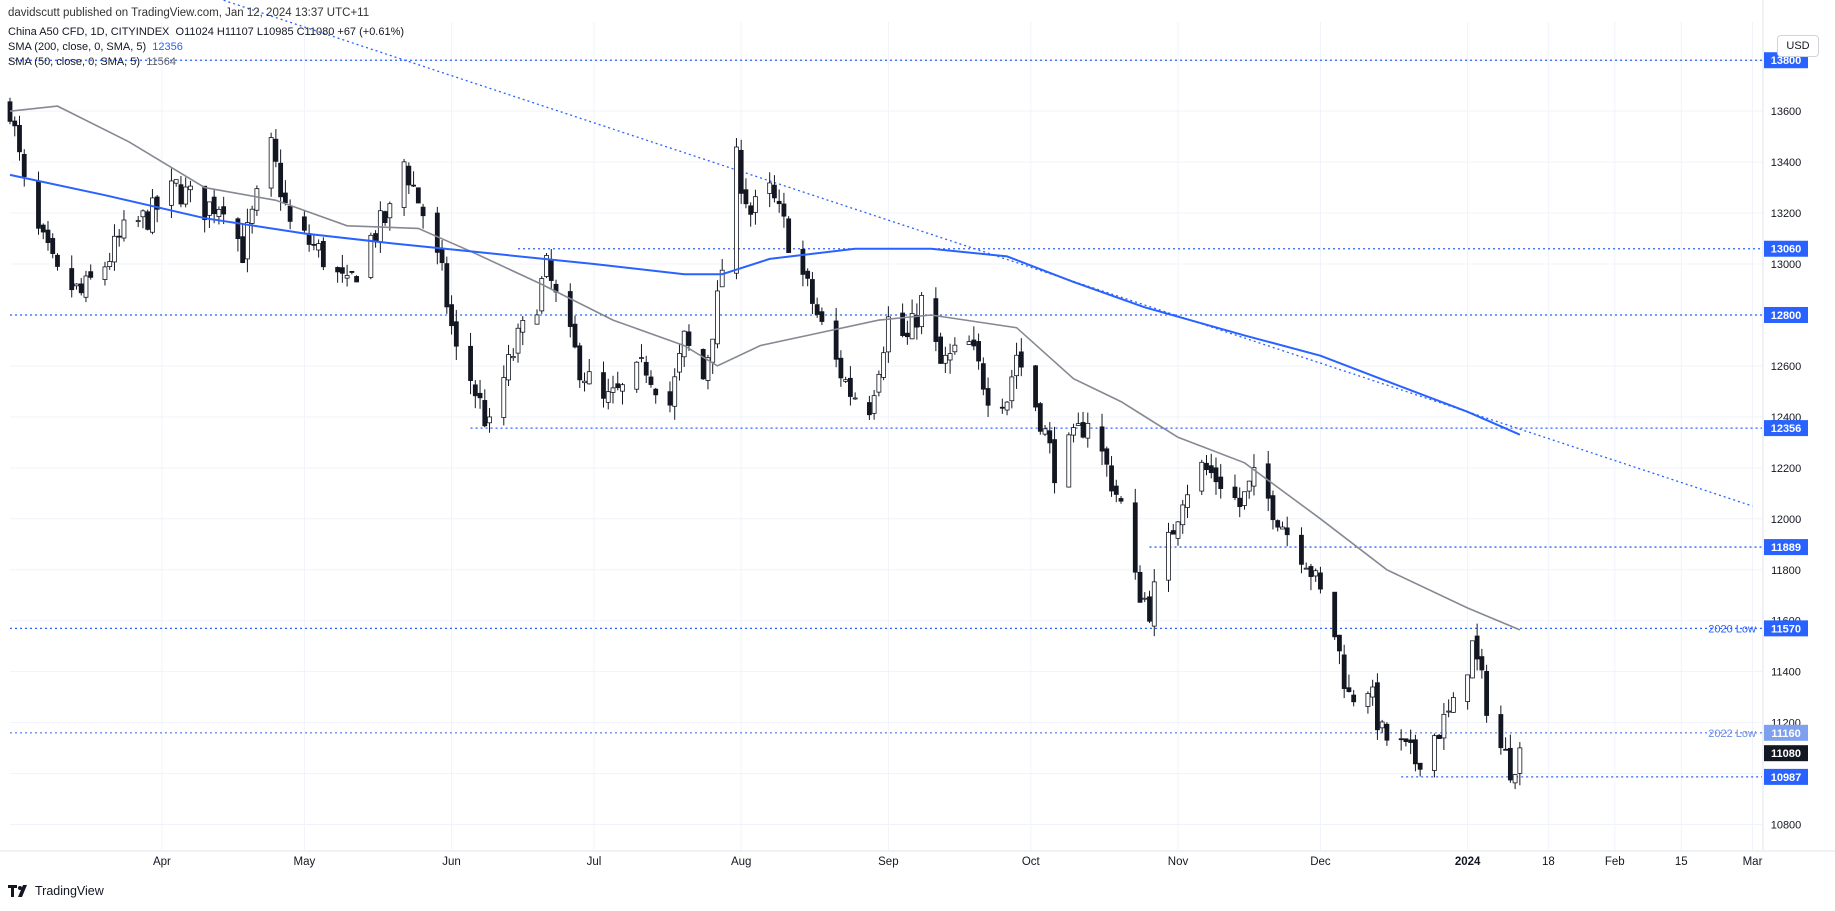  I want to click on x-tick-label: Apr, so click(162, 862).